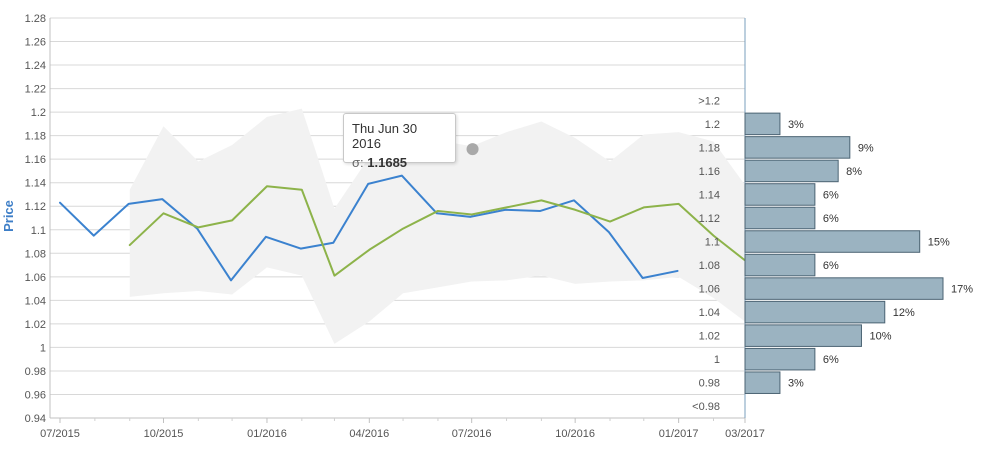  I want to click on histogram-bin-label: 0.98, so click(709, 384).